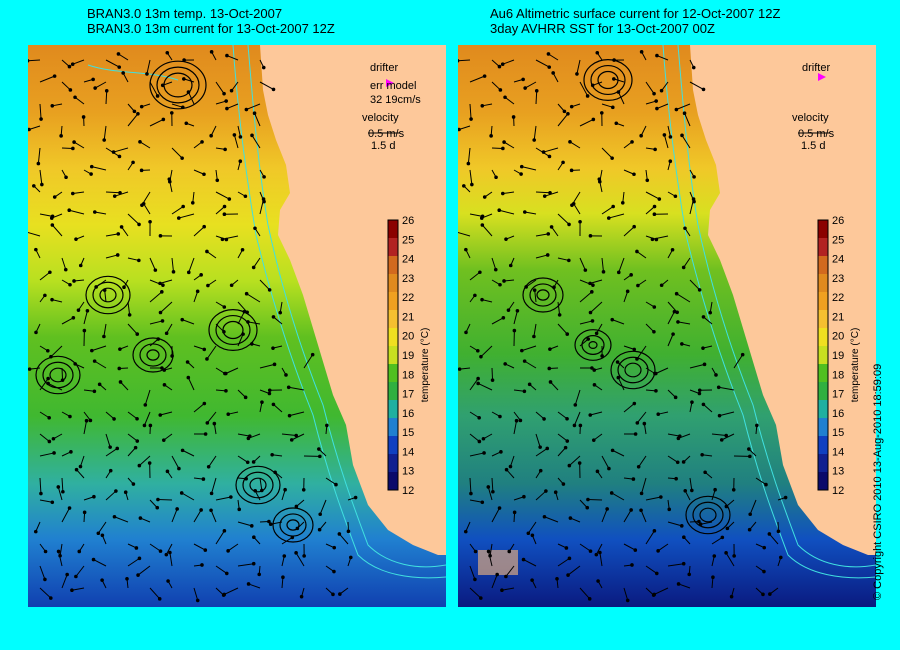  Describe the element at coordinates (58, 375) in the screenshot. I see `eddy-ring` at that location.